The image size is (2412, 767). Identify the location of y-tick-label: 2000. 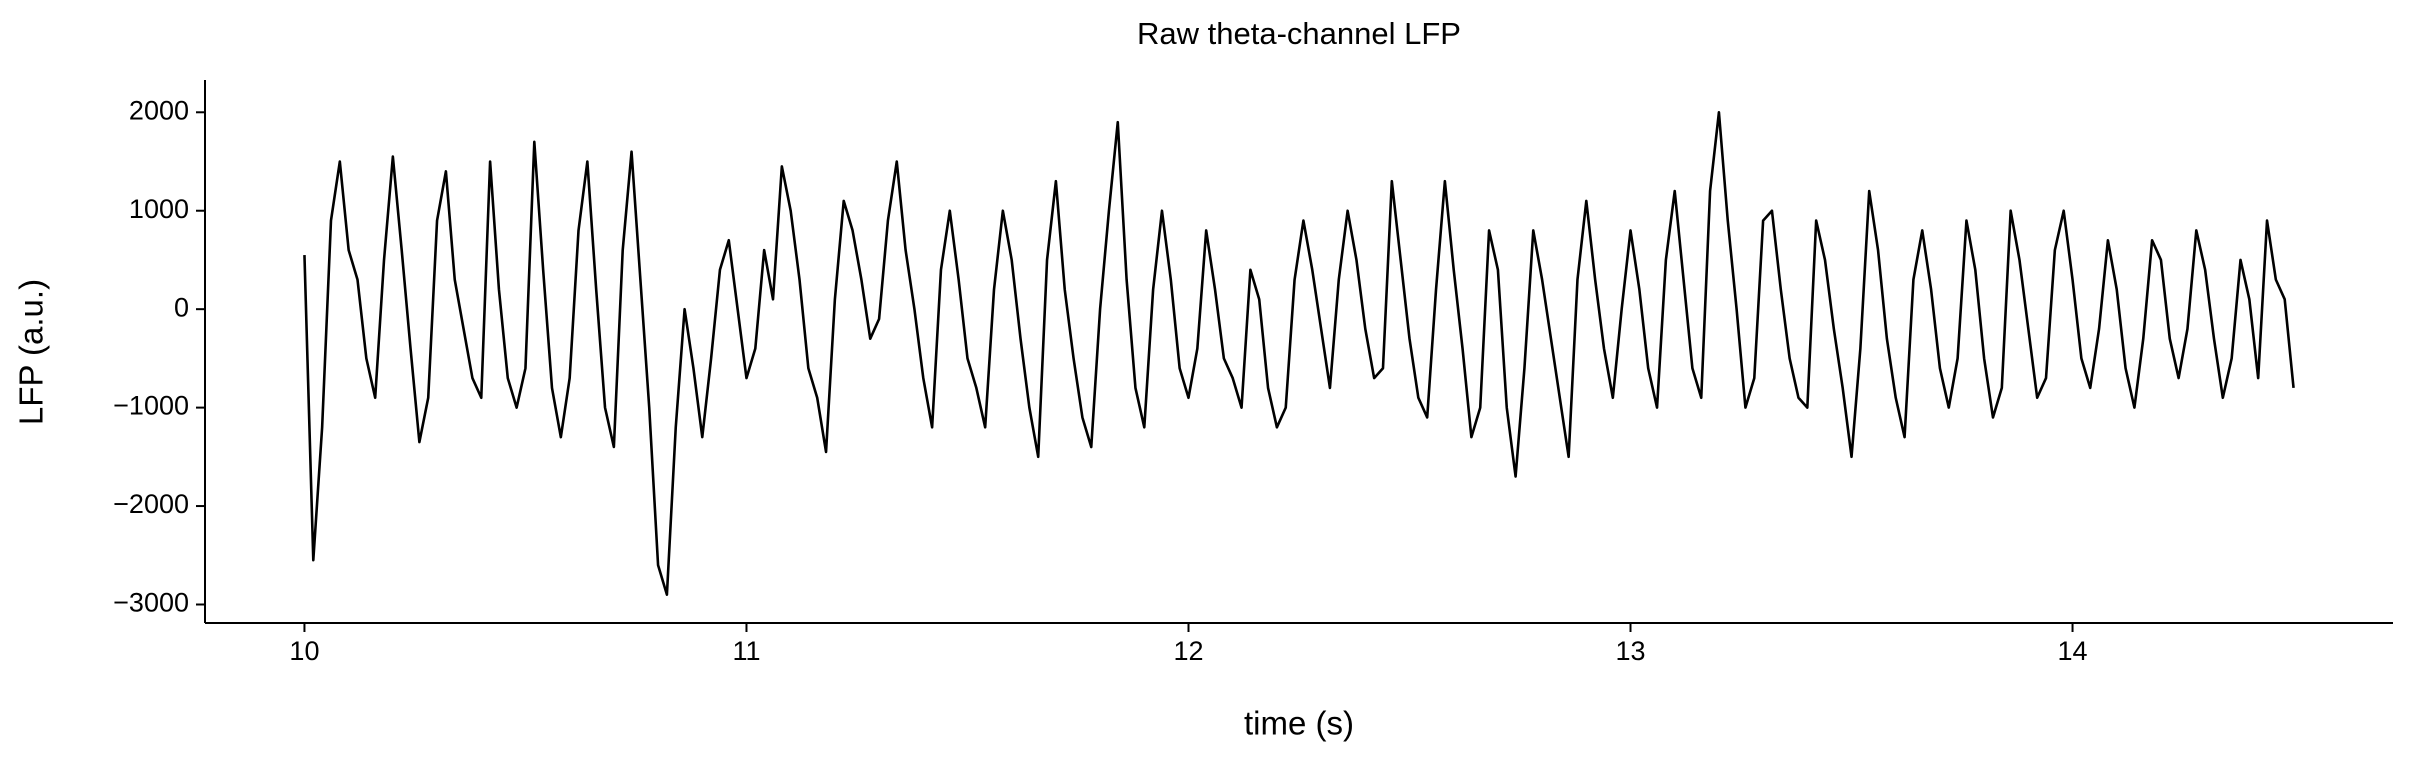
(159, 110).